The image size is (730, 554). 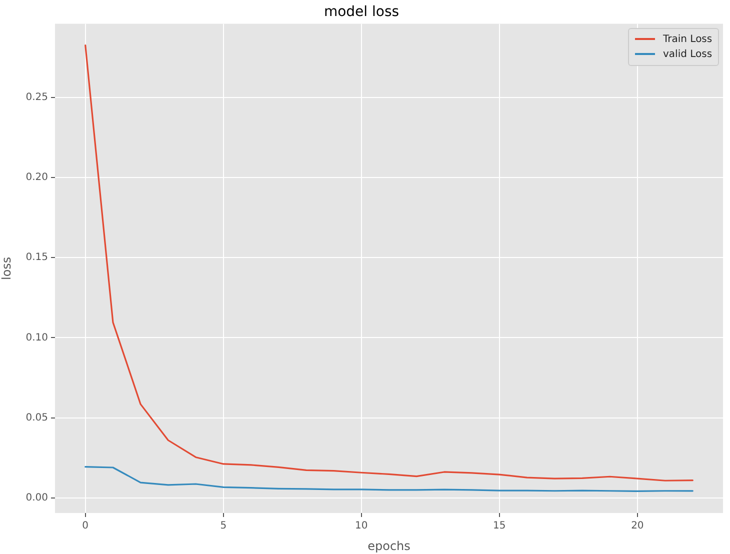 I want to click on x-tick-label: 15, so click(x=499, y=526).